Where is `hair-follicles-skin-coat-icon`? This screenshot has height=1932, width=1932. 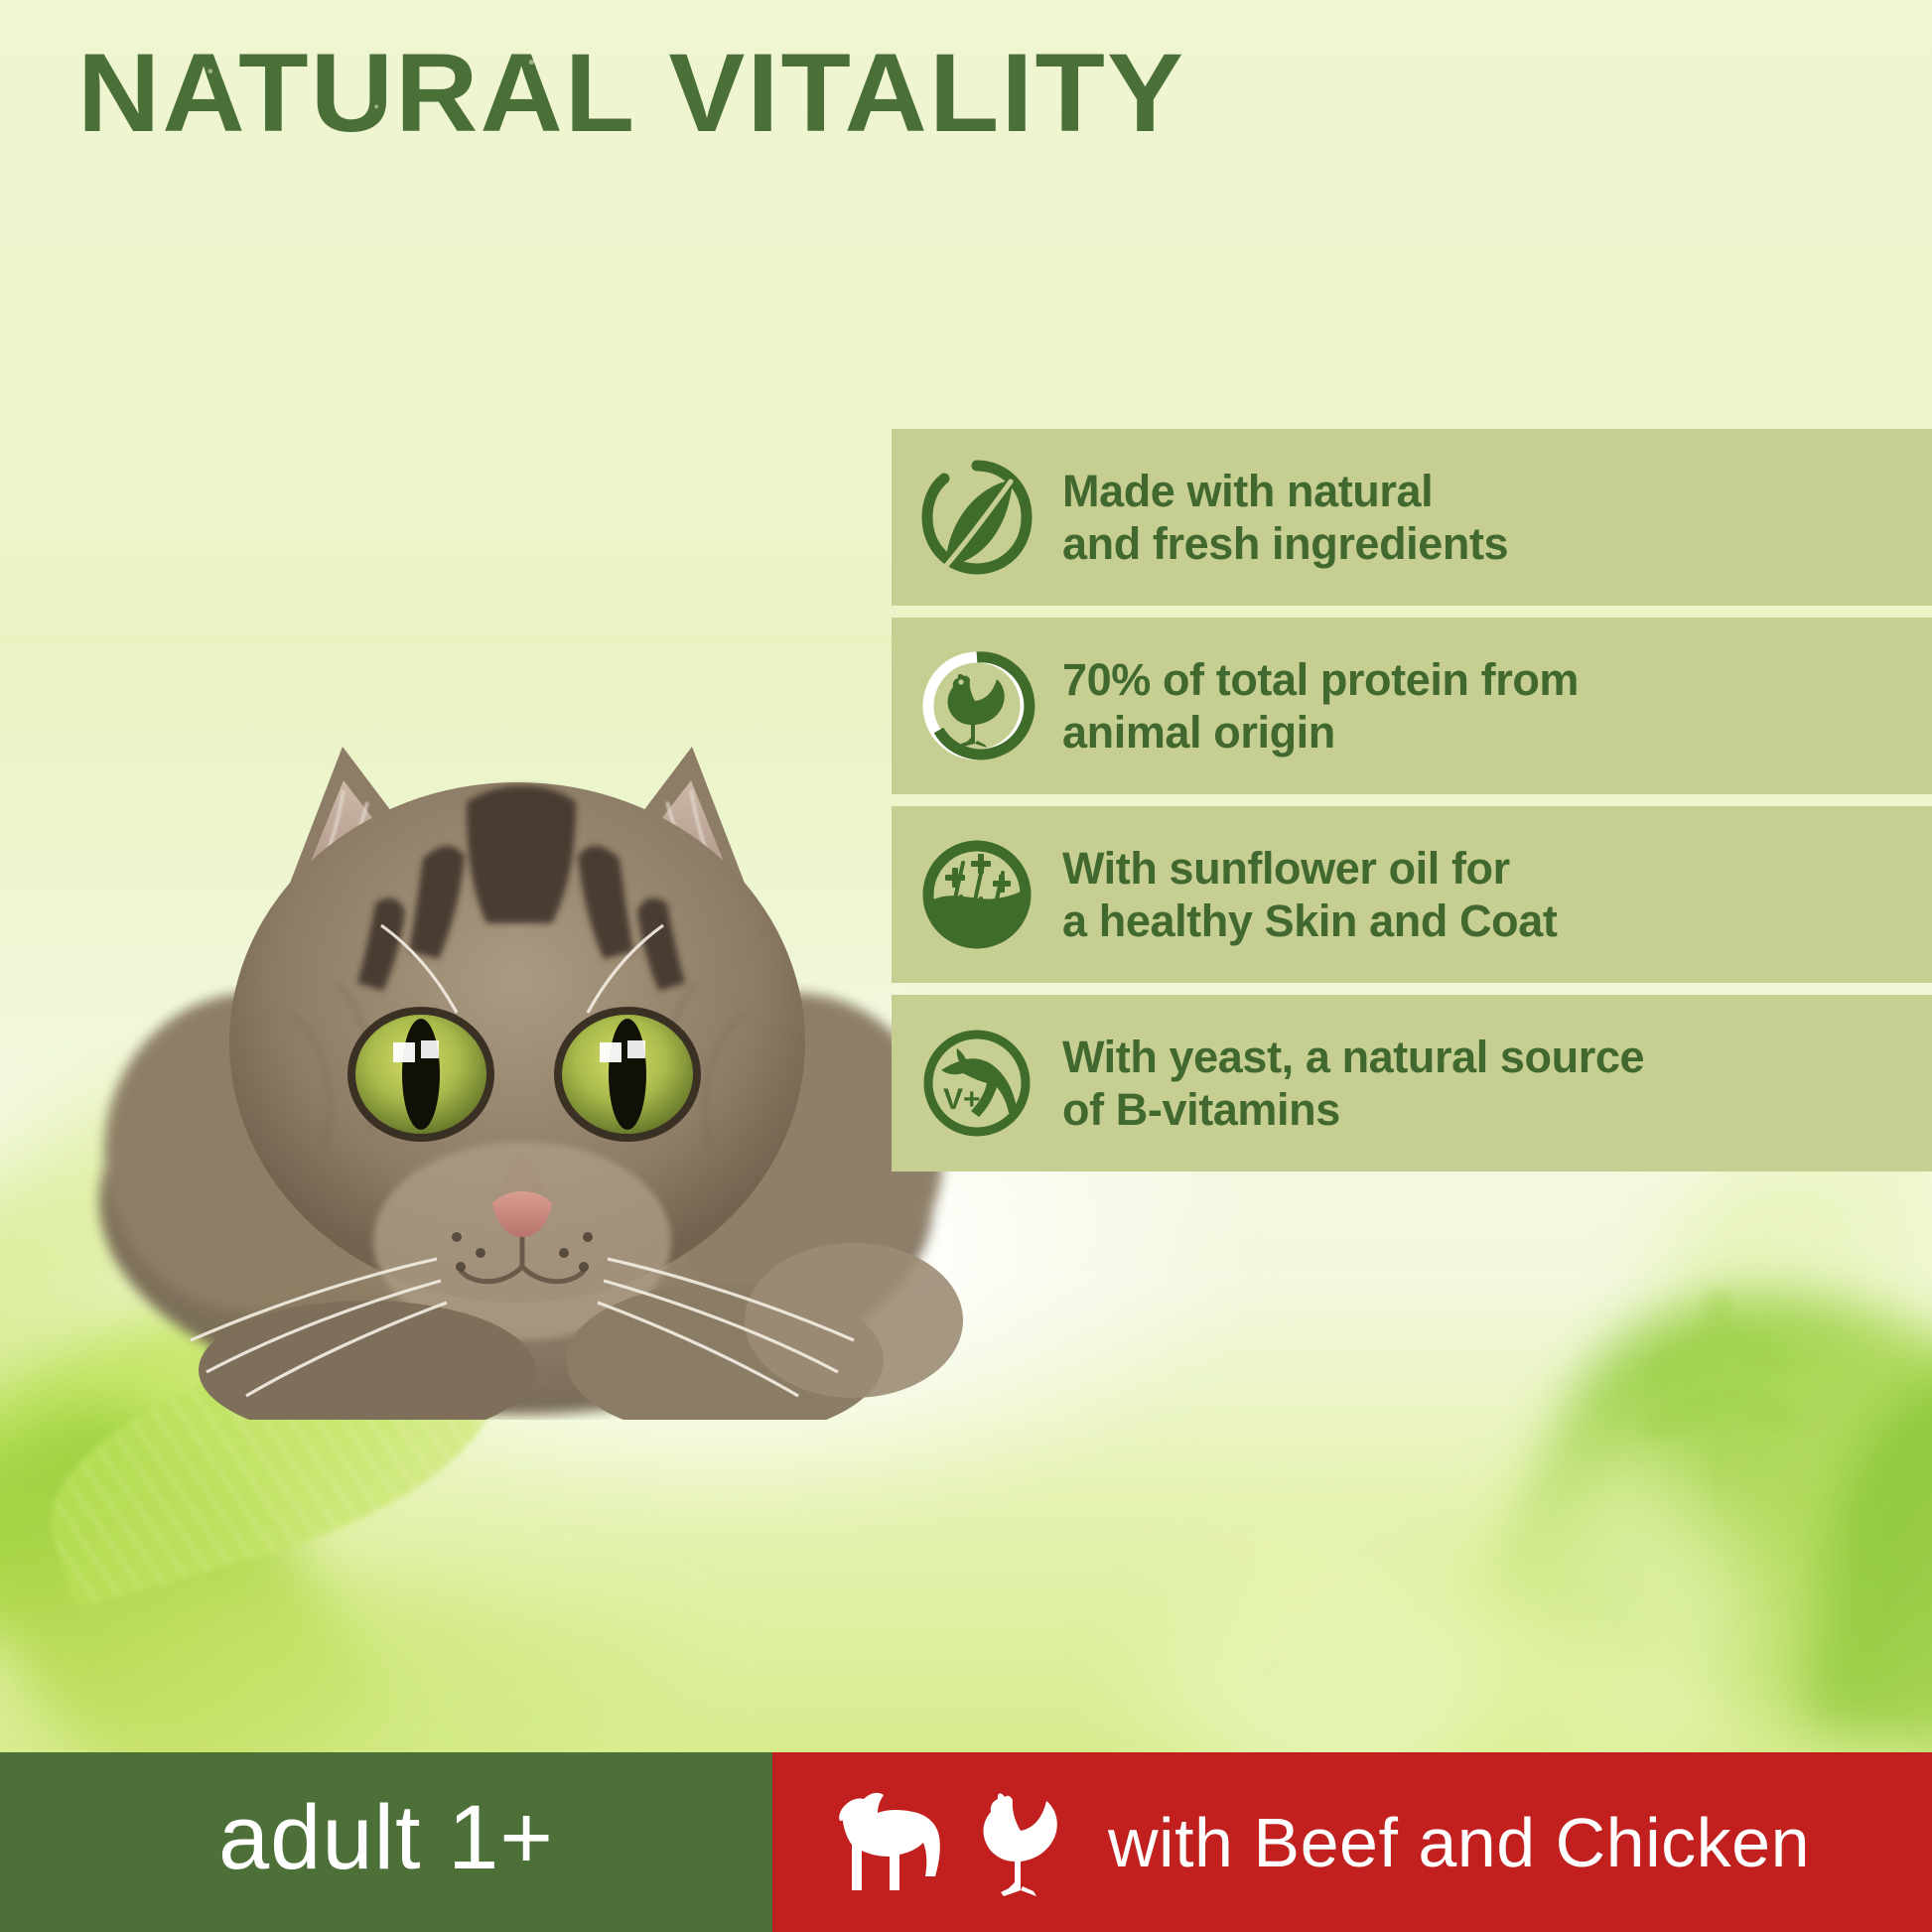 hair-follicles-skin-coat-icon is located at coordinates (977, 894).